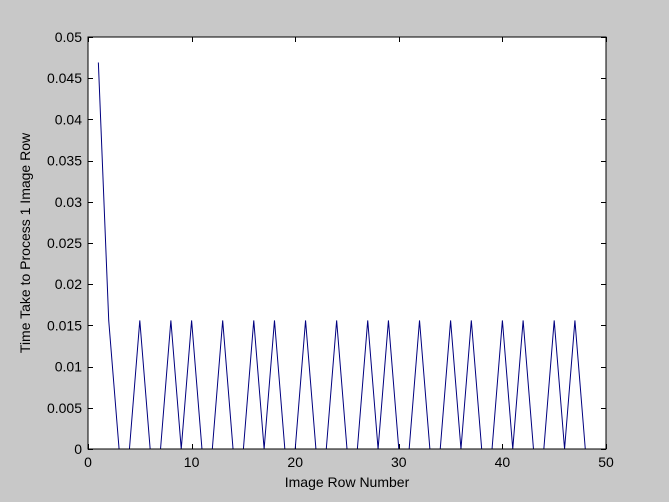 This screenshot has width=669, height=502. Describe the element at coordinates (192, 462) in the screenshot. I see `x-tick-label: 10` at that location.